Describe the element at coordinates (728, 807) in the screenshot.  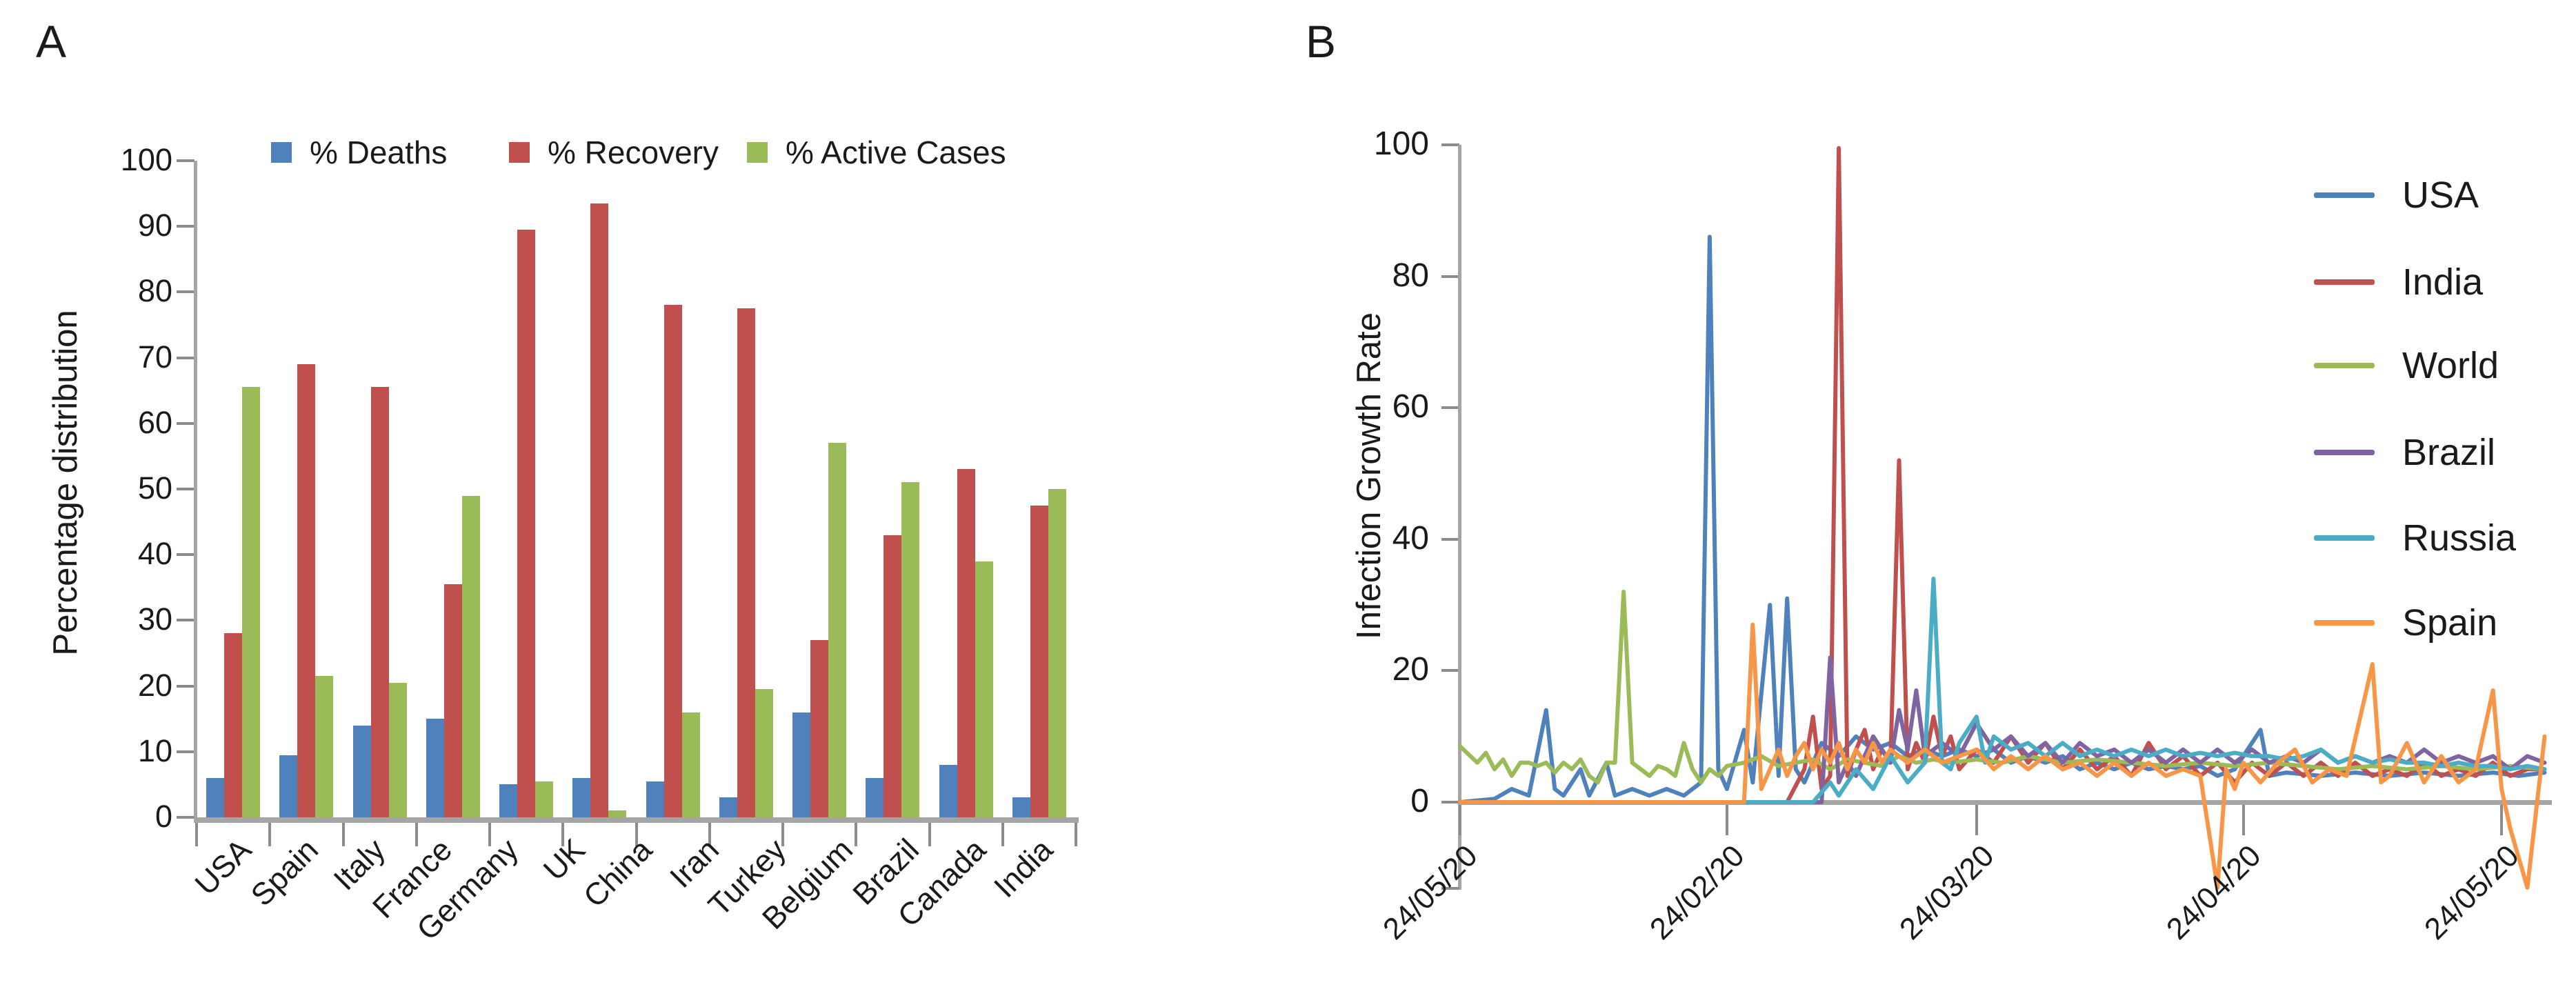
I see `bar-group8-series1` at that location.